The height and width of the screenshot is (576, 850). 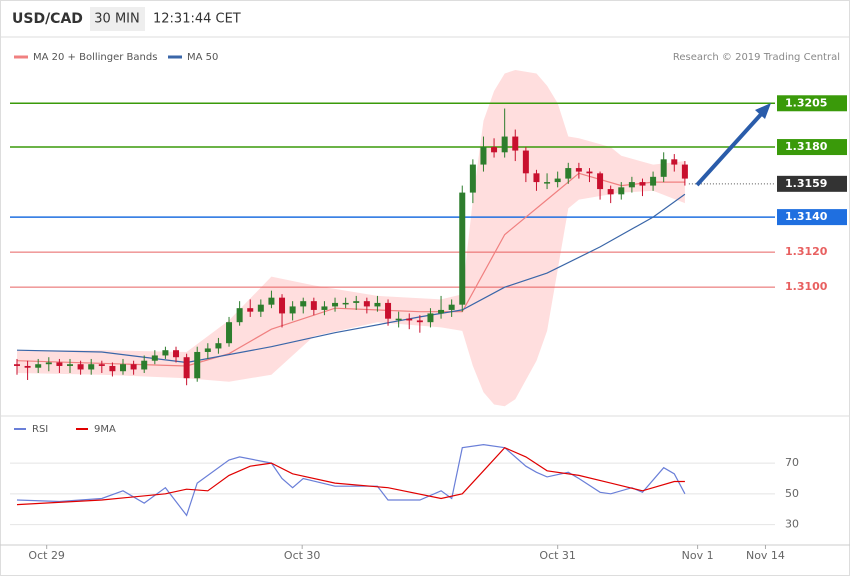 What do you see at coordinates (806, 216) in the screenshot?
I see `level-label: 1.3140` at bounding box center [806, 216].